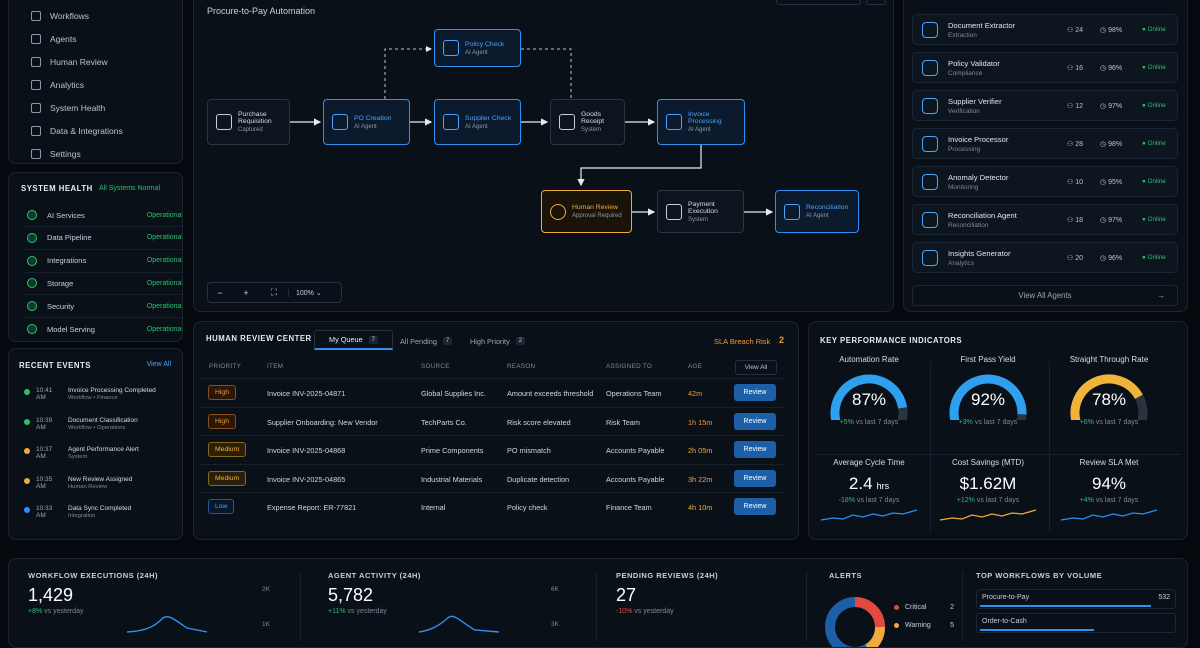 This screenshot has height=648, width=1200. I want to click on alert-row: Critical 2, so click(924, 607).